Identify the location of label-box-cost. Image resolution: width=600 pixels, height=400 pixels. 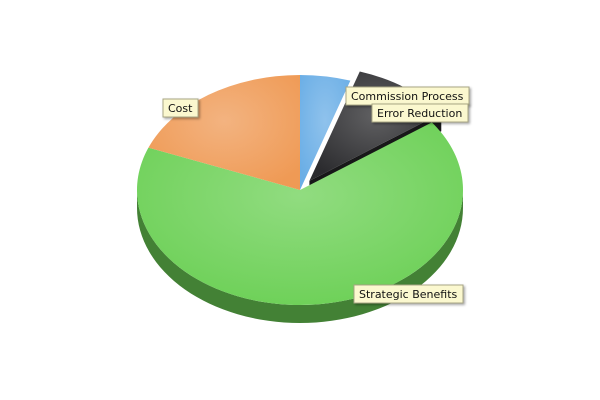
(180, 108).